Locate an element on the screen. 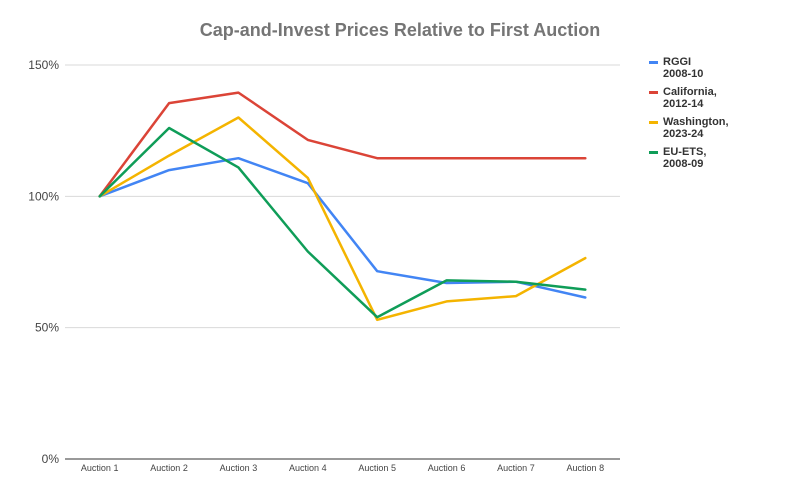  legend-label: Washington, 2023-24 is located at coordinates (696, 128).